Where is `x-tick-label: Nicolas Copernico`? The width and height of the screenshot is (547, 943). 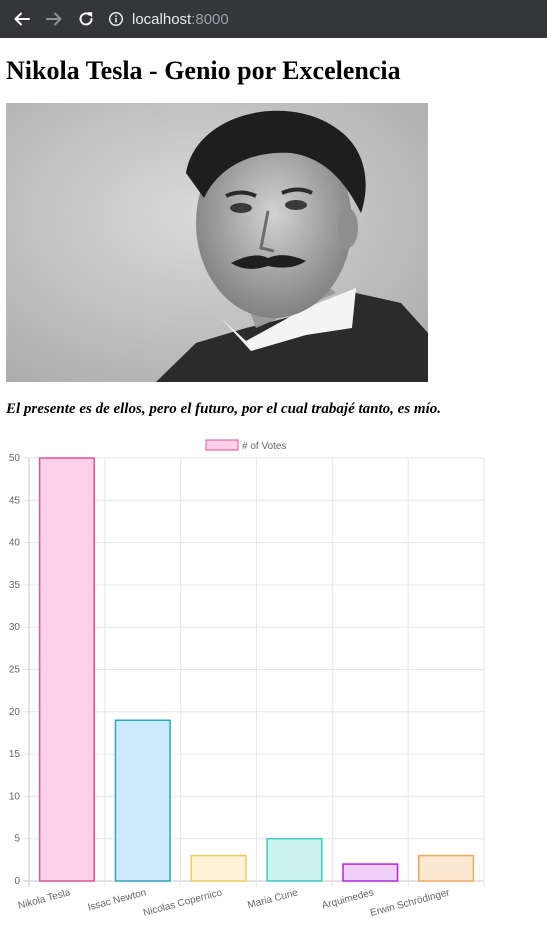
x-tick-label: Nicolas Copernico is located at coordinates (183, 903).